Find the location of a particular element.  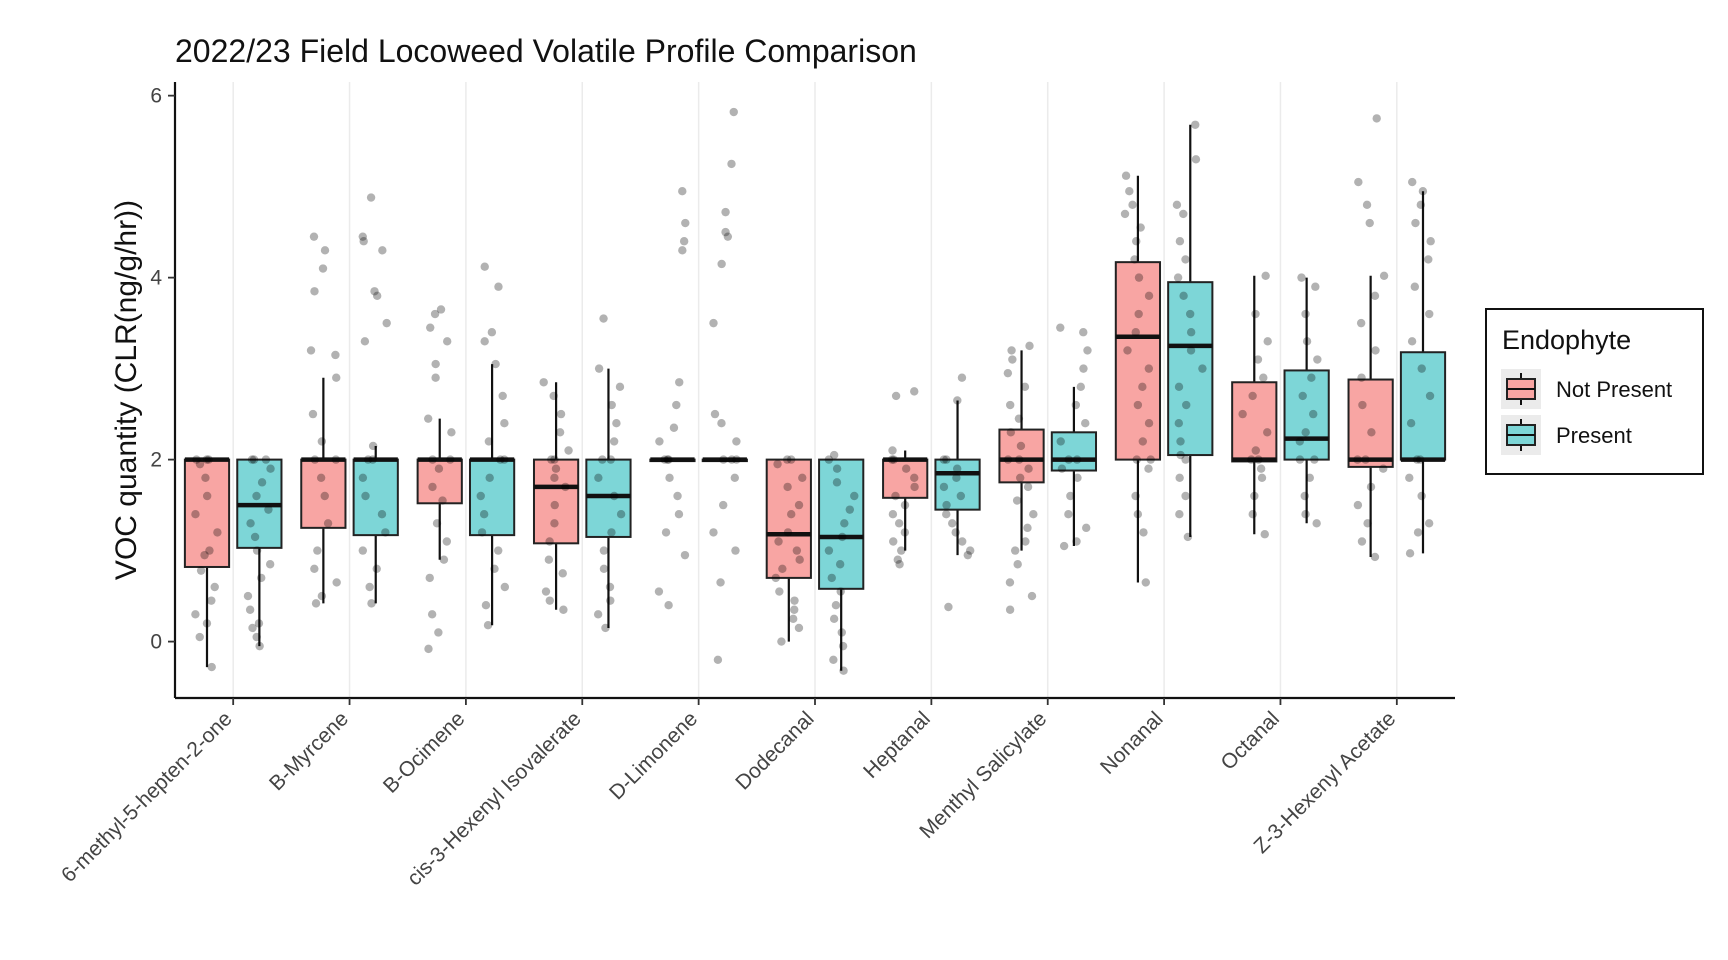

x-tick-label: B-Myrcene is located at coordinates (309, 751).